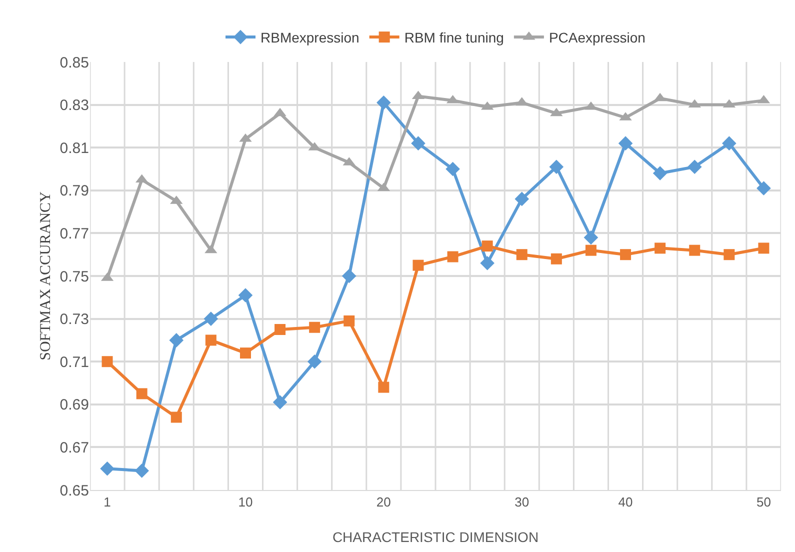 This screenshot has width=795, height=552. I want to click on y-tick-label: 0.69, so click(74, 405).